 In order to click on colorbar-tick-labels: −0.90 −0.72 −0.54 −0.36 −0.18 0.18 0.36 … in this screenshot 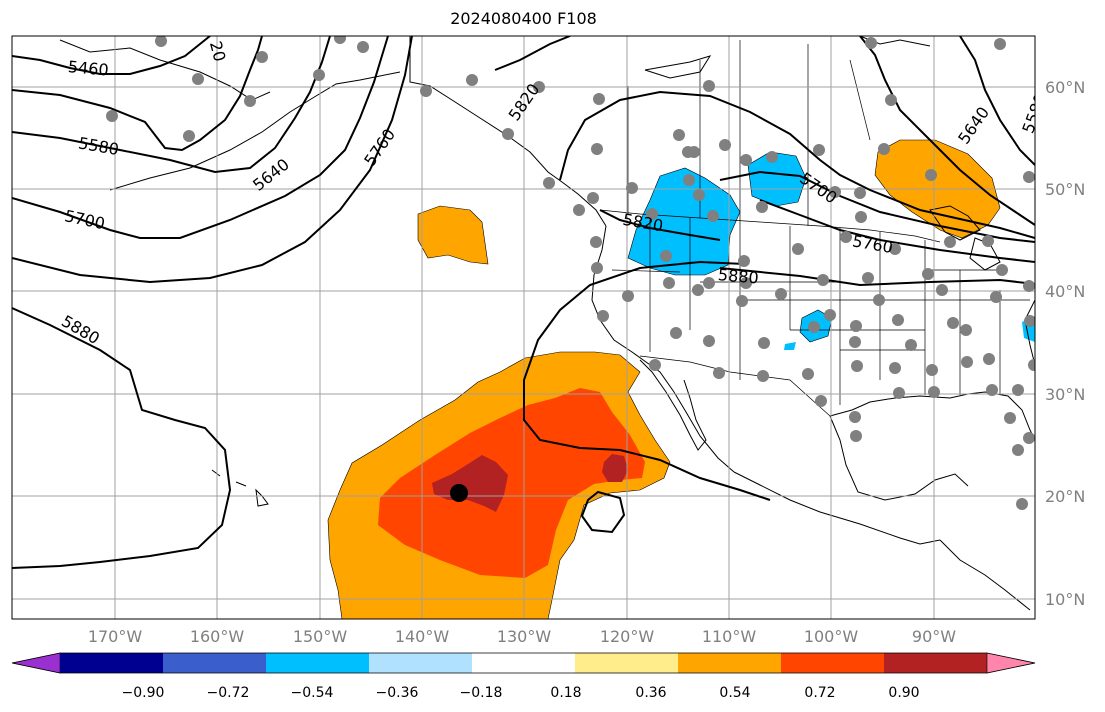, I will do `click(521, 693)`.